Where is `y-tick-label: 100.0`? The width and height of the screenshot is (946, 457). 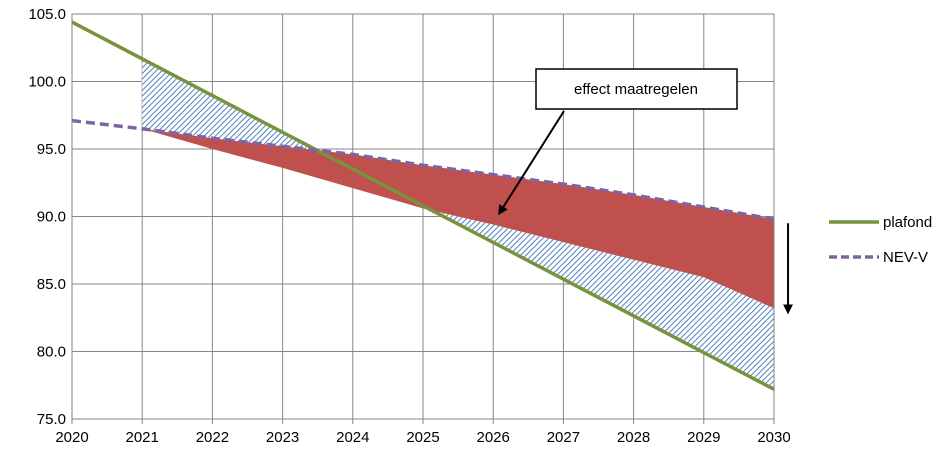
y-tick-label: 100.0 is located at coordinates (47, 82).